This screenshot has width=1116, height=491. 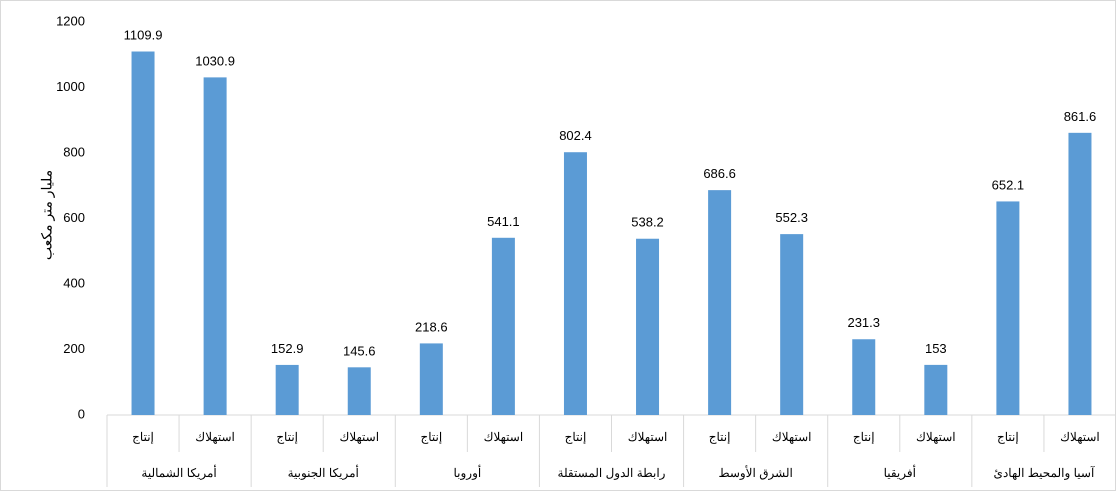 I want to click on data-label: 152.9, so click(x=287, y=348).